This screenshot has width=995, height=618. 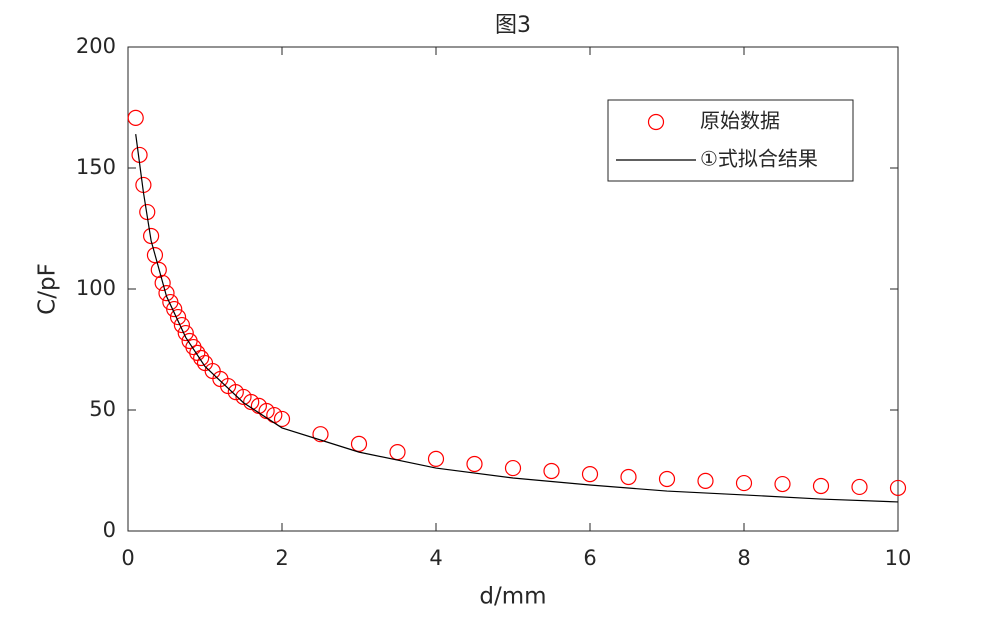 What do you see at coordinates (102, 409) in the screenshot?
I see `y-tick-label: 50` at bounding box center [102, 409].